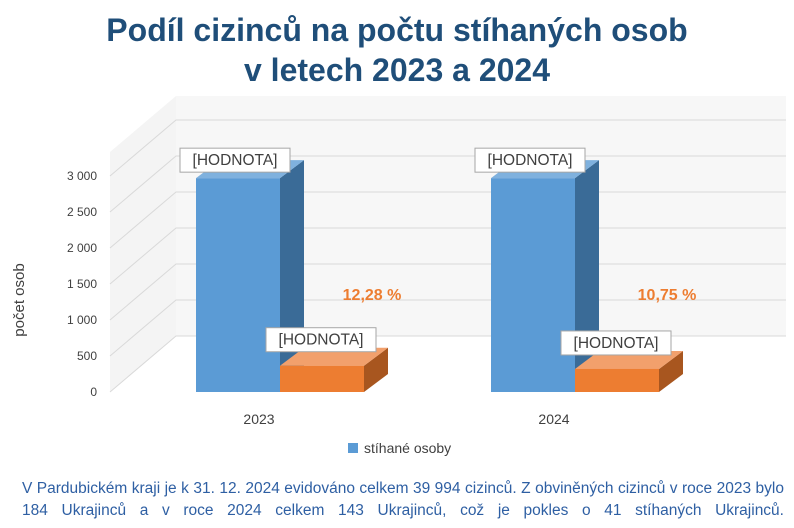  I want to click on y-tick-label: 1 500, so click(82, 284).